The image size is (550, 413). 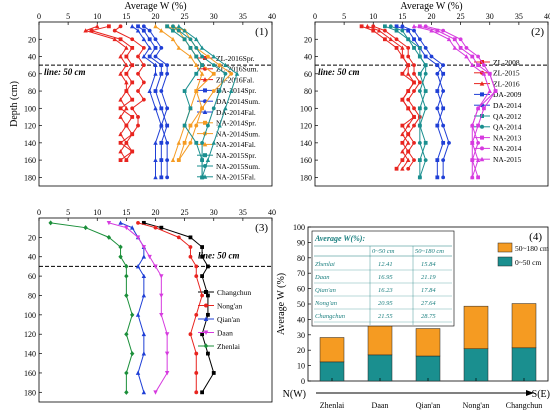 What do you see at coordinates (519, 16) in the screenshot?
I see `x-tick-label: 35` at bounding box center [519, 16].